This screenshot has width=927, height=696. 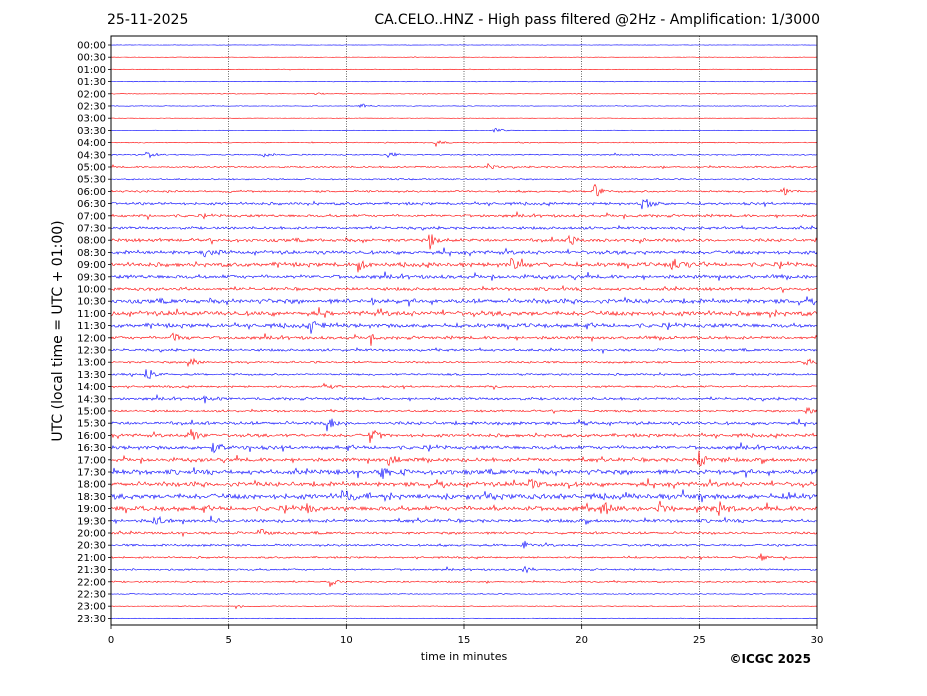 I want to click on y-tick-label: 05:30, so click(x=91, y=180).